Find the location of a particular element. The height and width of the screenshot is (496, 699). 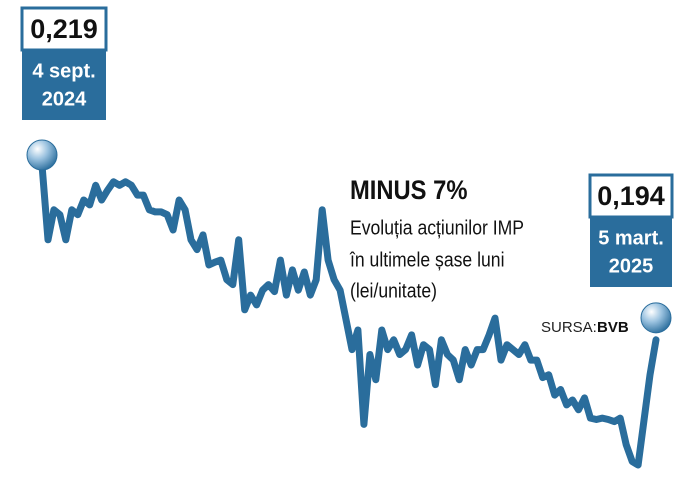

callout-date: 5 mart. is located at coordinates (631, 238).